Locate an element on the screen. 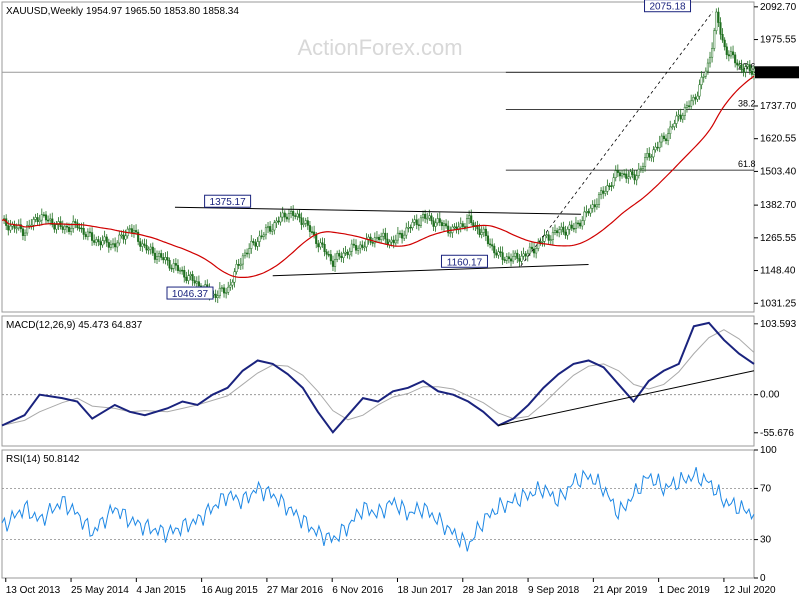  price-y-tick-label: 1737.70 is located at coordinates (778, 106).